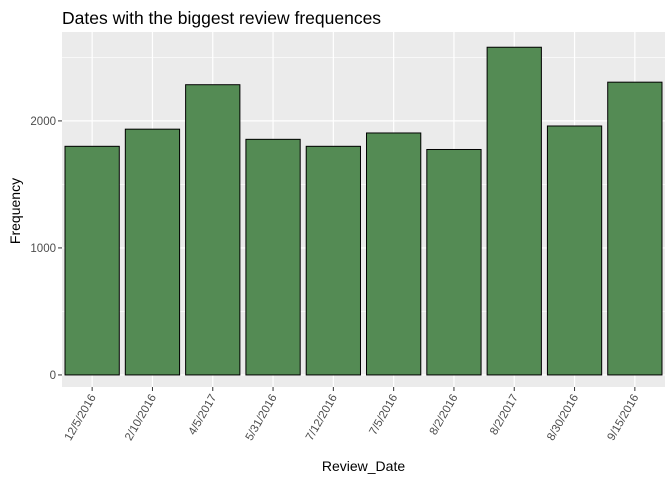 The image size is (672, 485). What do you see at coordinates (15, 211) in the screenshot?
I see `y-axis-label: Frequency` at bounding box center [15, 211].